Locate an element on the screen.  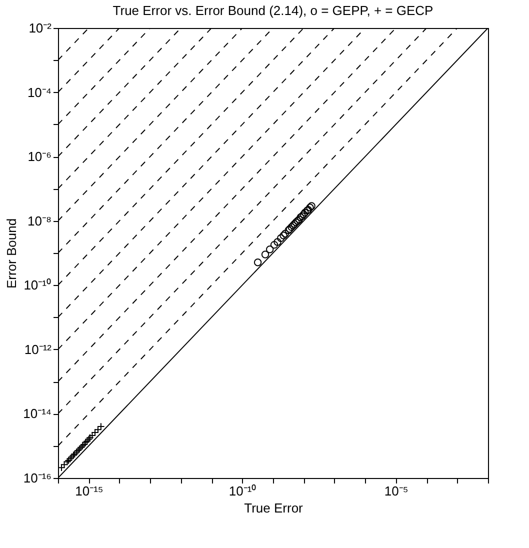
y-tick-label: 10⁻¹² is located at coordinates (38, 349).